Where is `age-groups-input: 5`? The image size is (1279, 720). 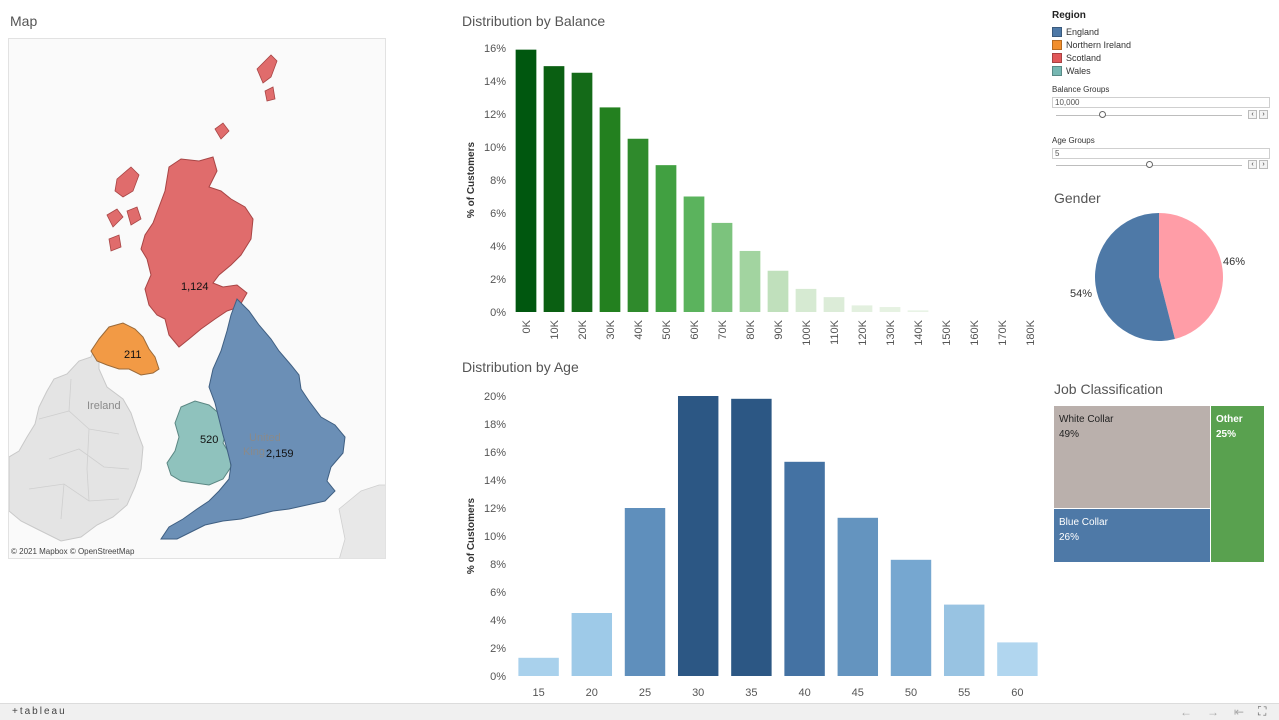 age-groups-input: 5 is located at coordinates (1161, 153).